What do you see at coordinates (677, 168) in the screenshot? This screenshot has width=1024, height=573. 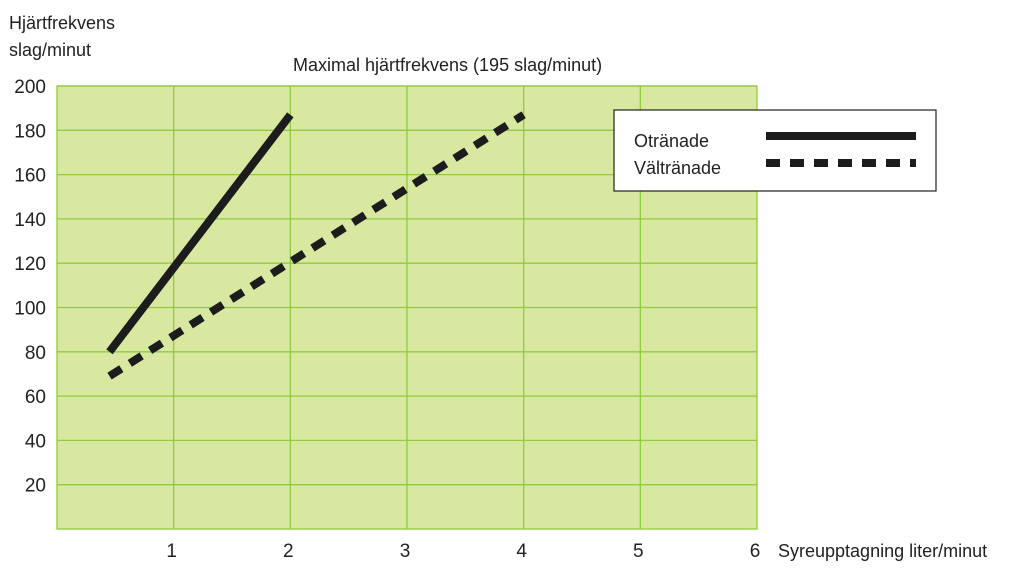 I see `legend-label-valtranade: Vältränade` at bounding box center [677, 168].